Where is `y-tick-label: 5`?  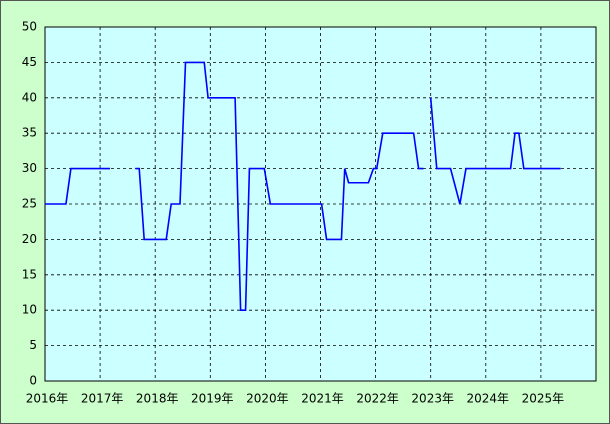 y-tick-label: 5 is located at coordinates (33, 345).